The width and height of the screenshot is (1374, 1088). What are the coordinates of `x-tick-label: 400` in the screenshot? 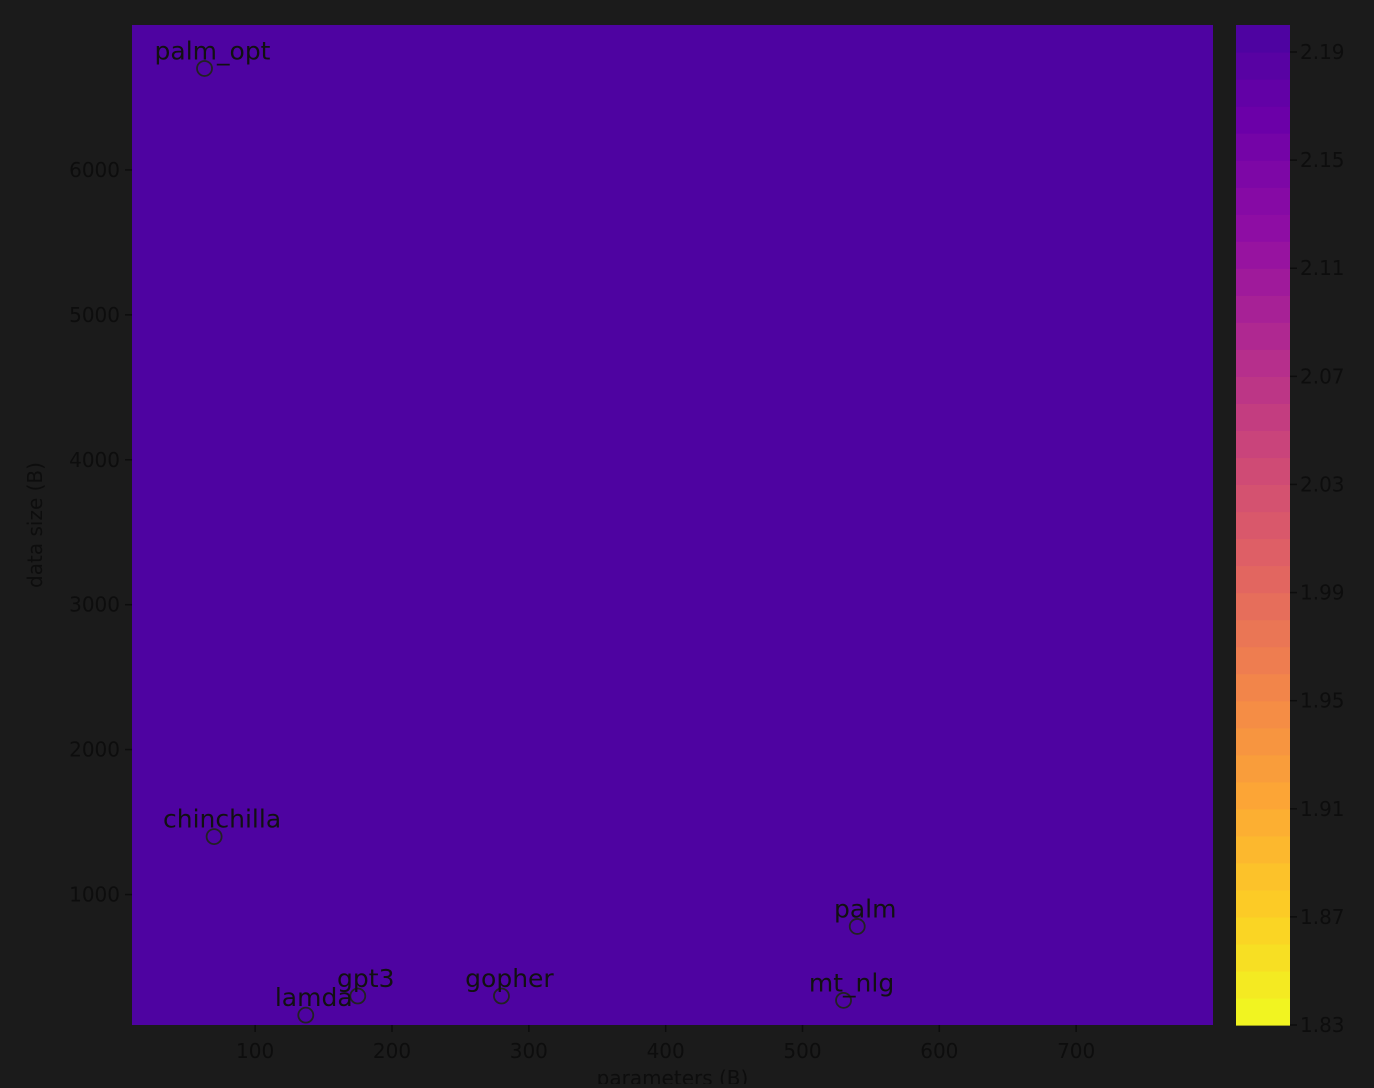 It's located at (666, 1051).